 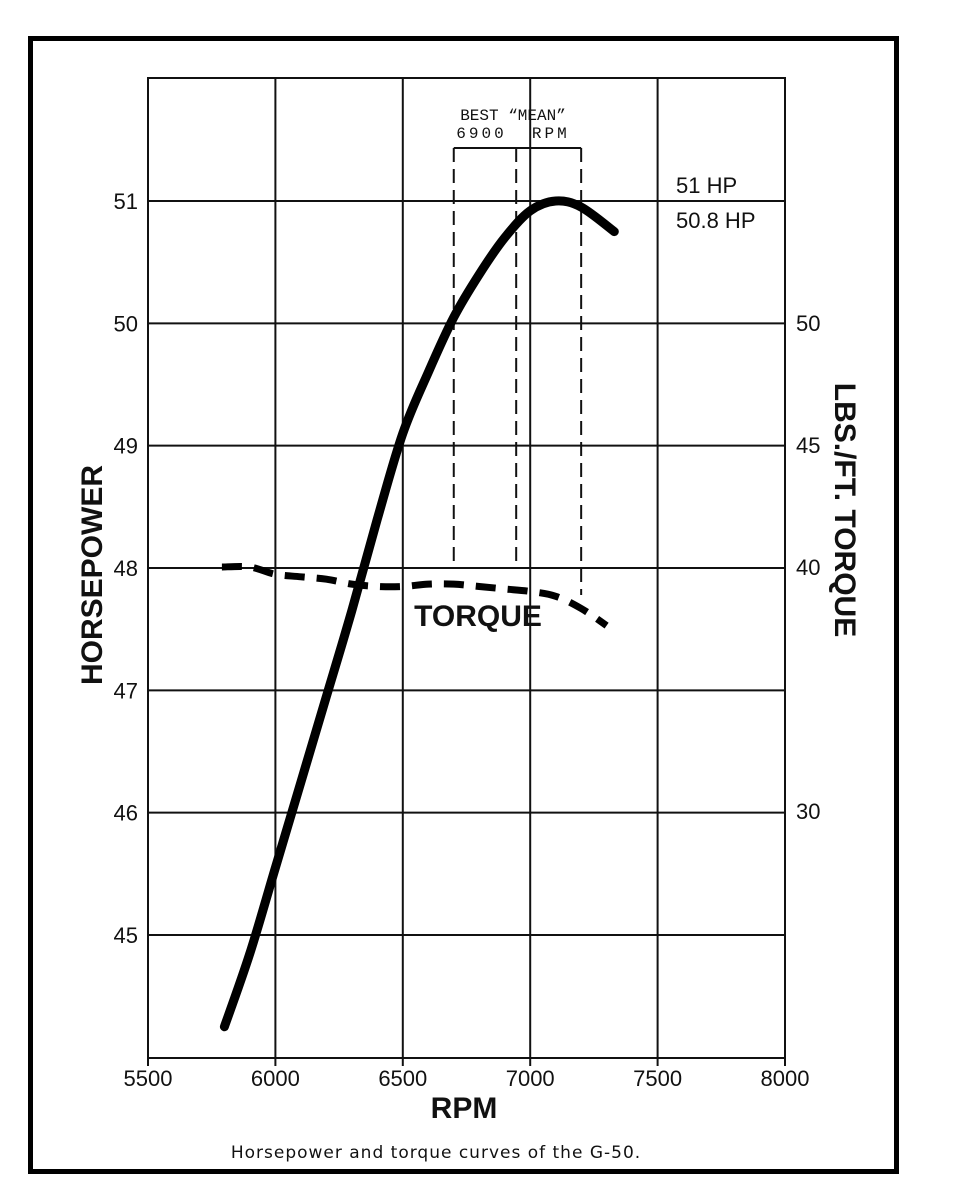 I want to click on best-mean-rpm: 6900 RPM, so click(x=512, y=134).